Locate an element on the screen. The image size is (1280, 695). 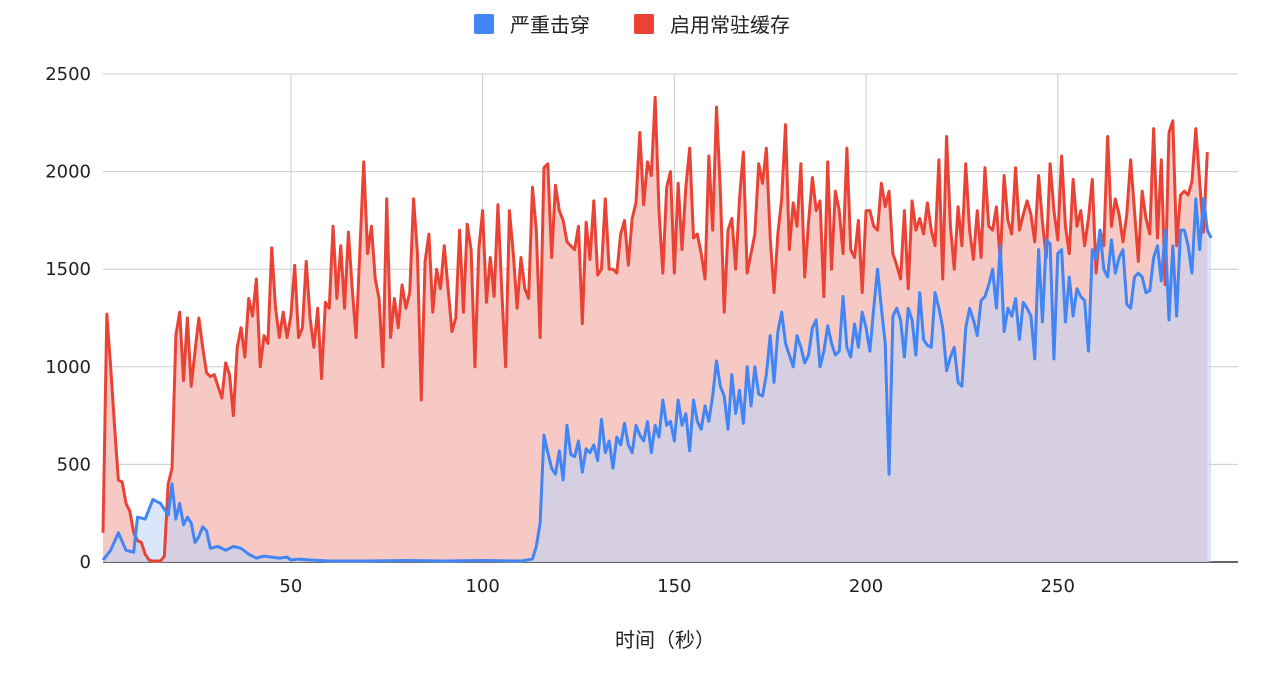
x-axis-title: 时间（秒） is located at coordinates (665, 640).